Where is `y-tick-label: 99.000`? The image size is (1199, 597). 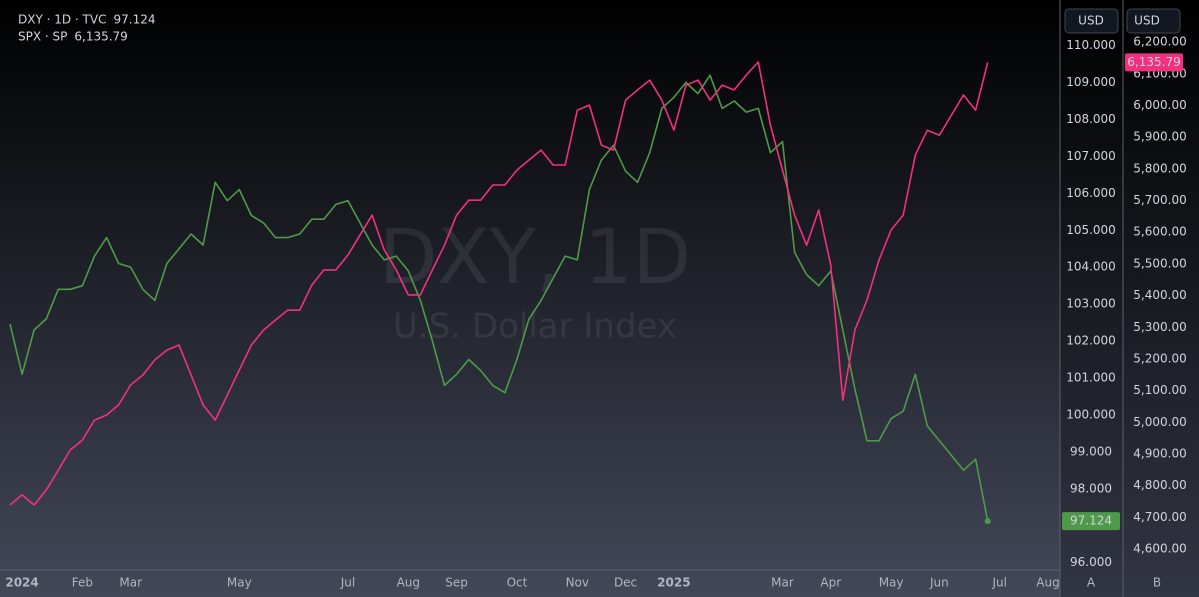
y-tick-label: 99.000 is located at coordinates (1091, 451).